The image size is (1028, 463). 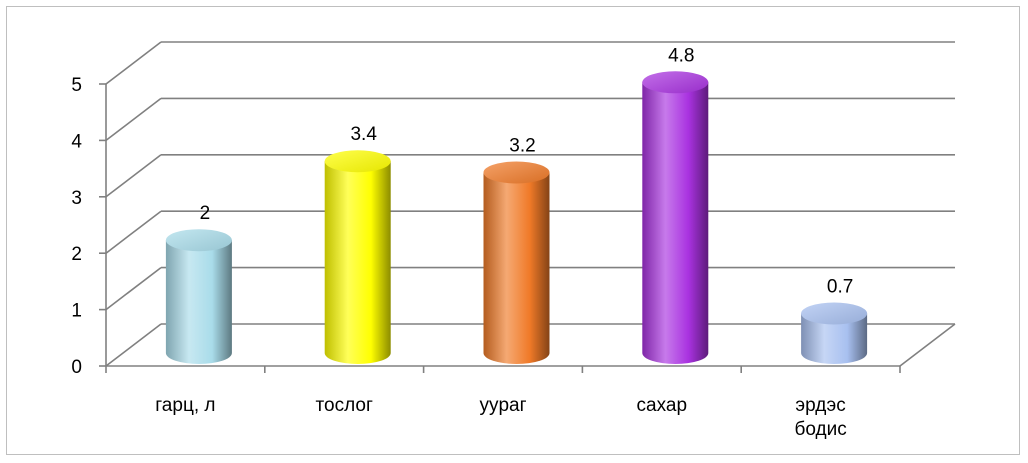 What do you see at coordinates (205, 213) in the screenshot?
I see `data-label: 2` at bounding box center [205, 213].